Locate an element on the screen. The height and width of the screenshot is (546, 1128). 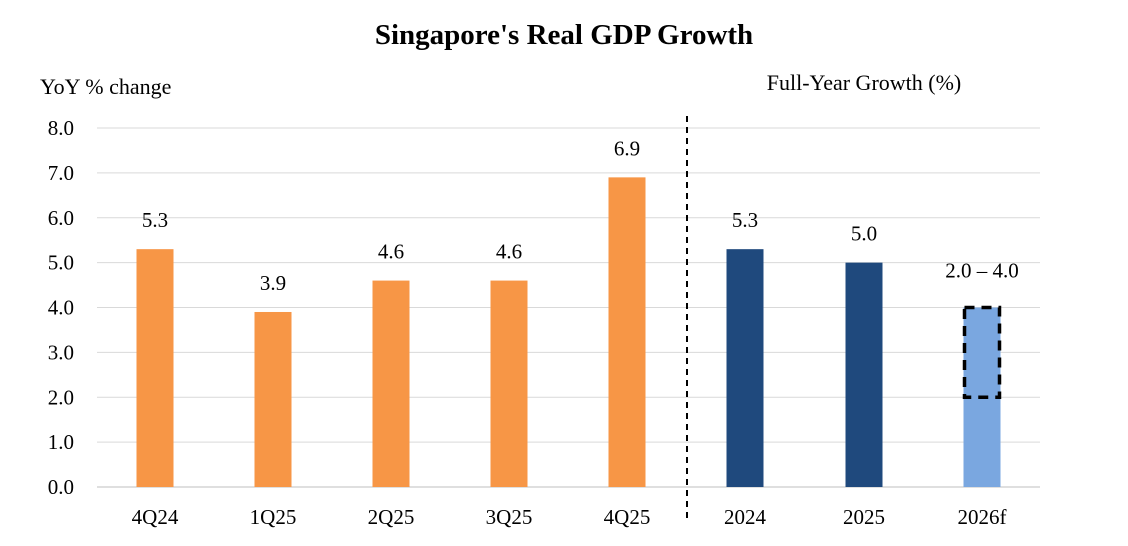
data-label: 5.0 is located at coordinates (864, 234).